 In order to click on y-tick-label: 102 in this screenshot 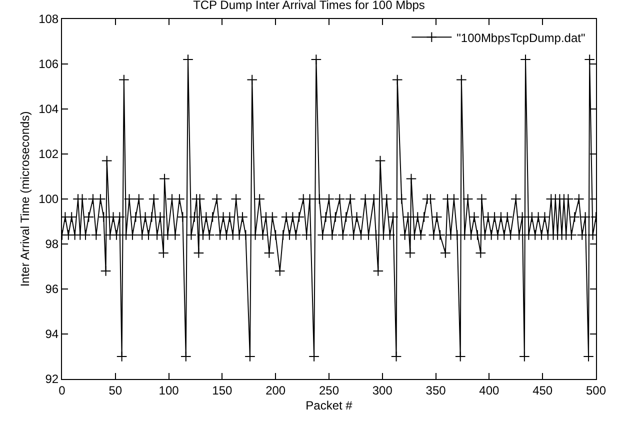, I will do `click(48, 154)`.